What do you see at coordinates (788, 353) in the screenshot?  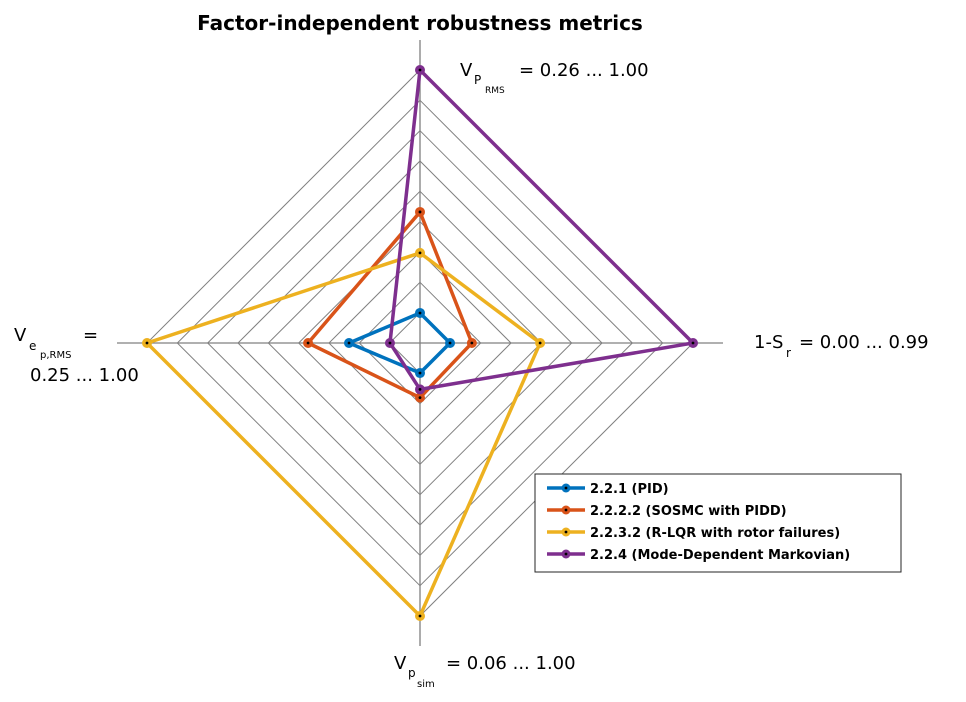 I see `axis-right-sub: r` at bounding box center [788, 353].